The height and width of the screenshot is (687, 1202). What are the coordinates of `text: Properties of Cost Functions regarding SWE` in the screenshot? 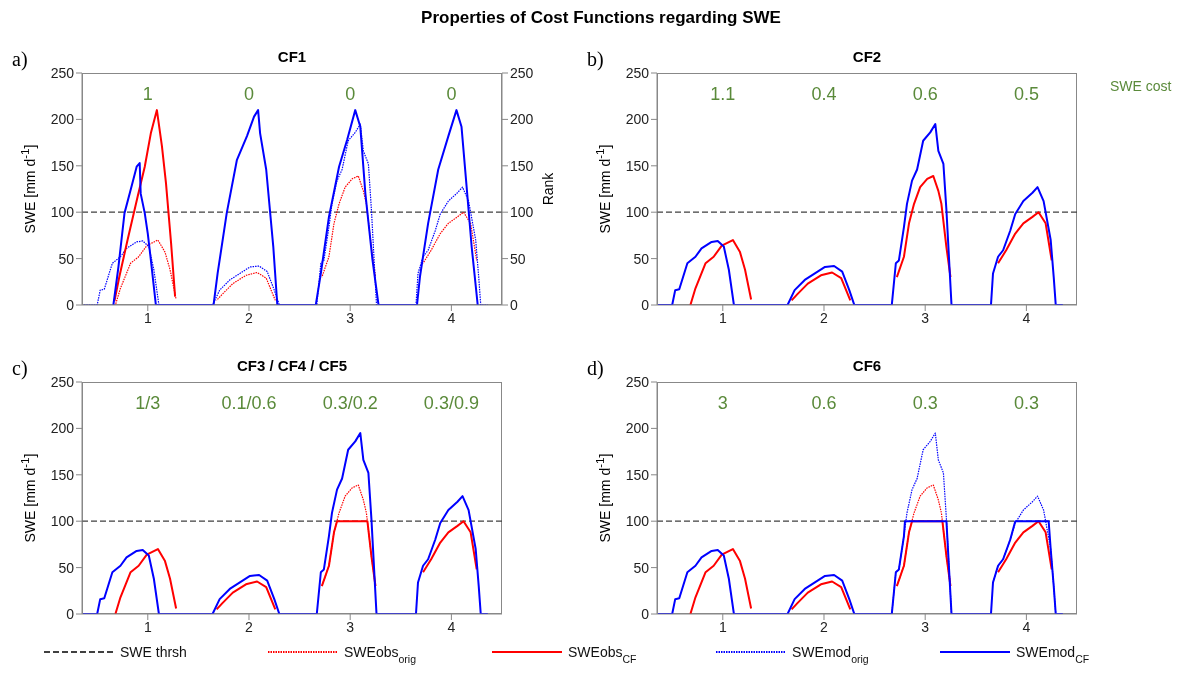 It's located at (601, 18).